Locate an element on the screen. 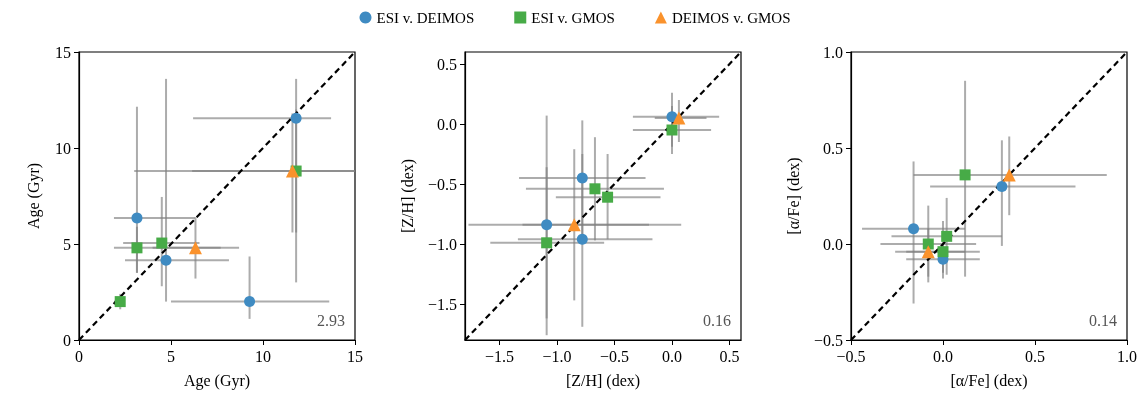  x-tick-label: −1.0 is located at coordinates (557, 356).